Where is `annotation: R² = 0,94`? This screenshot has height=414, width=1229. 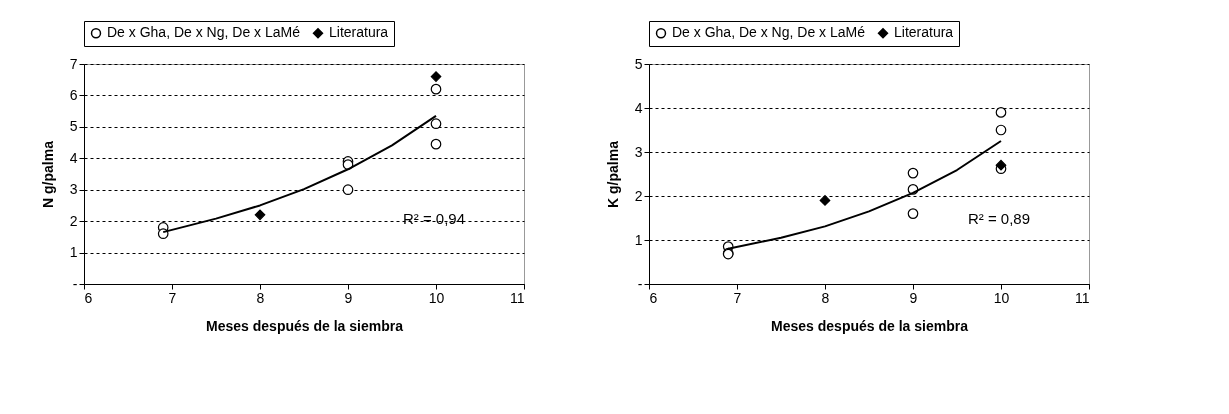
annotation: R² = 0,94 is located at coordinates (434, 218).